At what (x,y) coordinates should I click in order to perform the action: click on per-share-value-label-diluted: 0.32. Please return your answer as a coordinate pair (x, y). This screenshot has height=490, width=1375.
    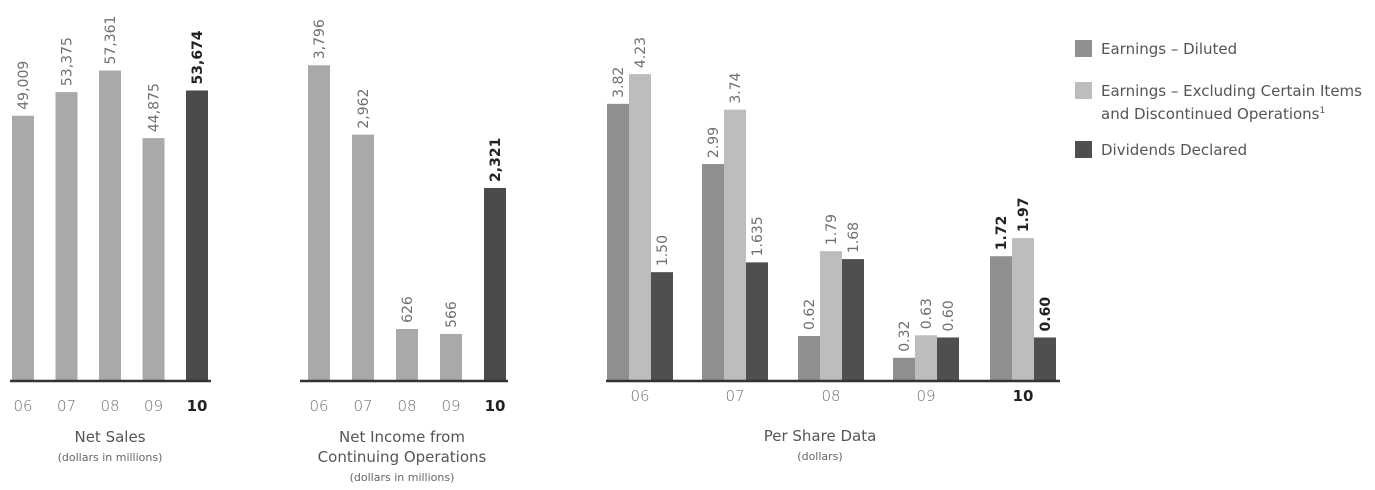
    Looking at the image, I should click on (905, 336).